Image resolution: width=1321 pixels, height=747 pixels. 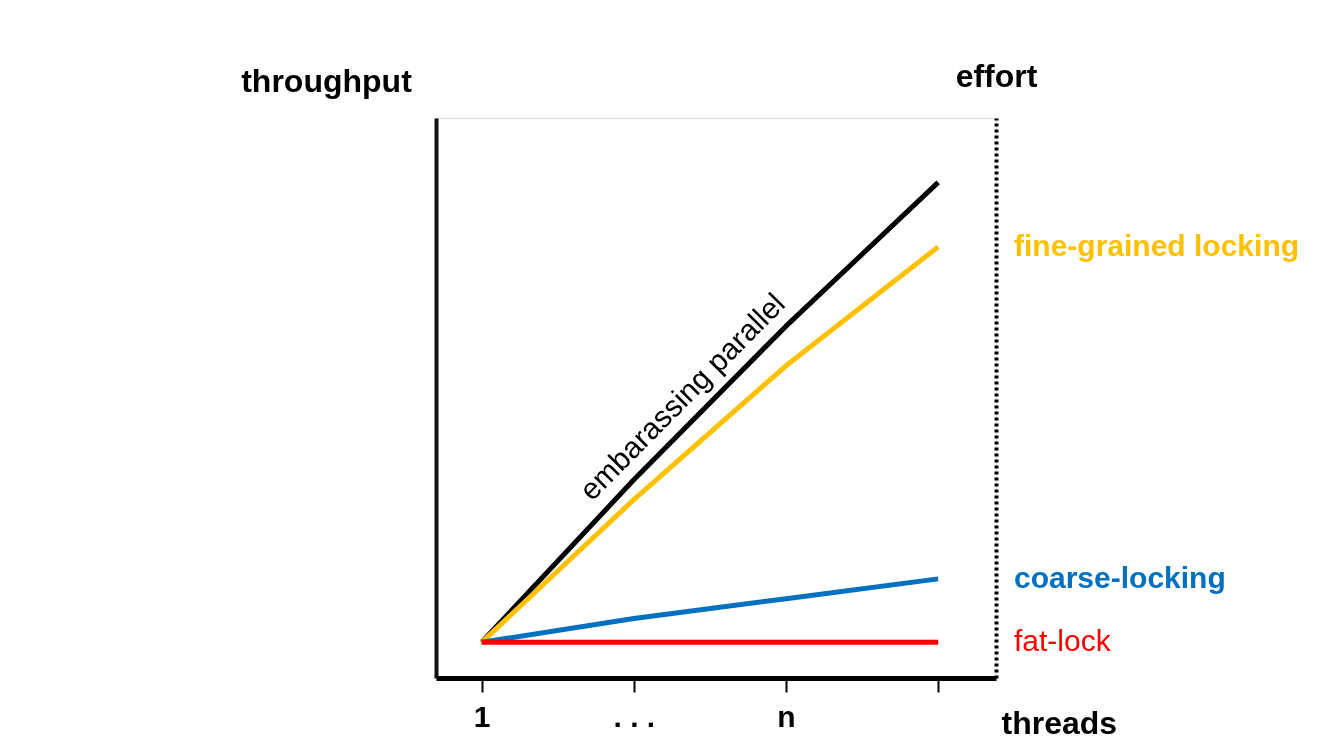 What do you see at coordinates (1059, 722) in the screenshot?
I see `x-axis-title: threads` at bounding box center [1059, 722].